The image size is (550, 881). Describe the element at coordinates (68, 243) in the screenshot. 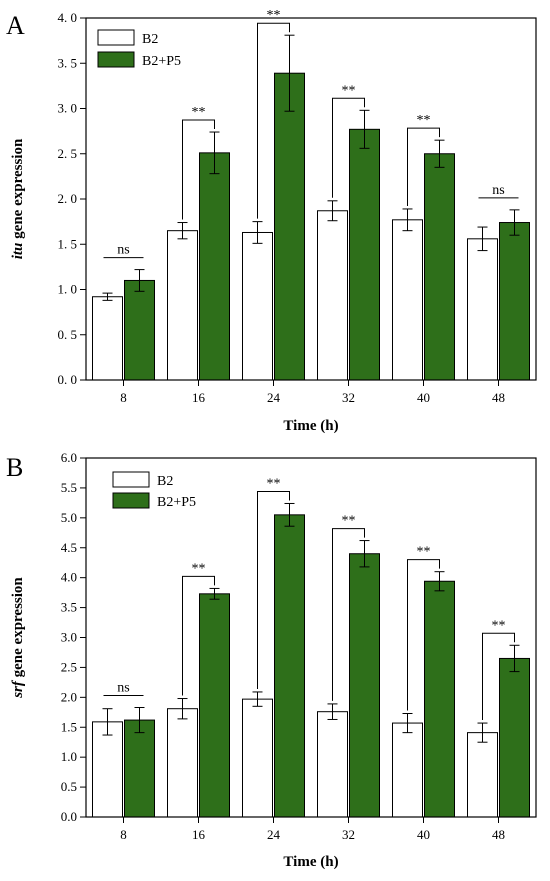

I see `y-tick-label: 1. 5` at that location.